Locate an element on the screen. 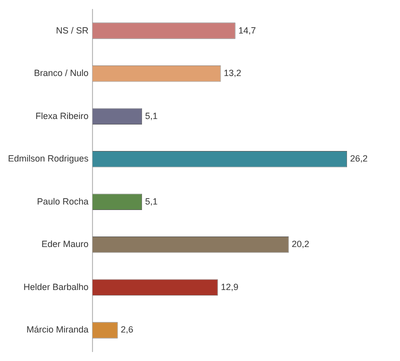 This screenshot has width=400, height=361. y-tick-label: Márcio Miranda is located at coordinates (57, 329).